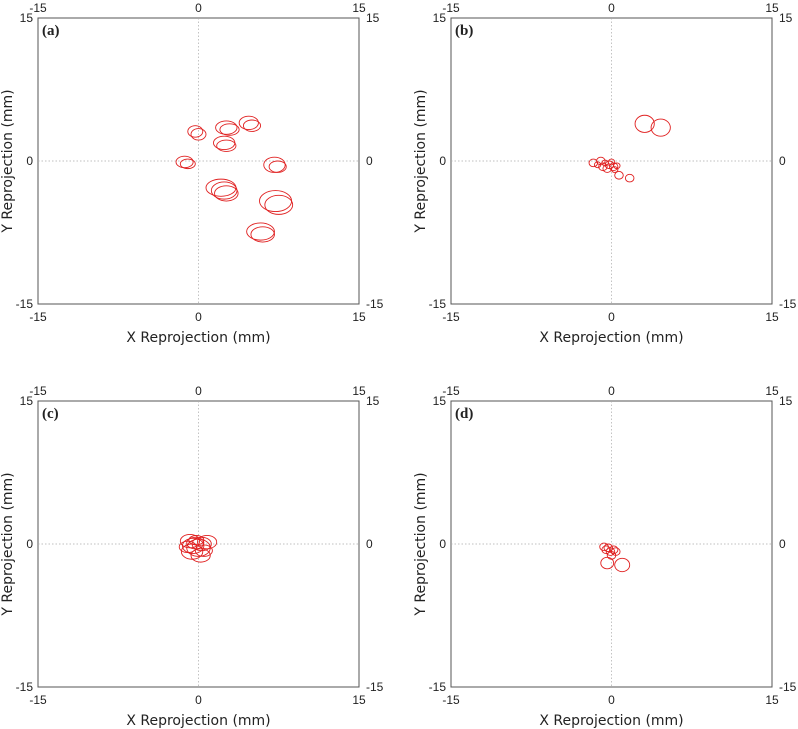  What do you see at coordinates (50, 414) in the screenshot?
I see `panel-label: (c)` at bounding box center [50, 414].